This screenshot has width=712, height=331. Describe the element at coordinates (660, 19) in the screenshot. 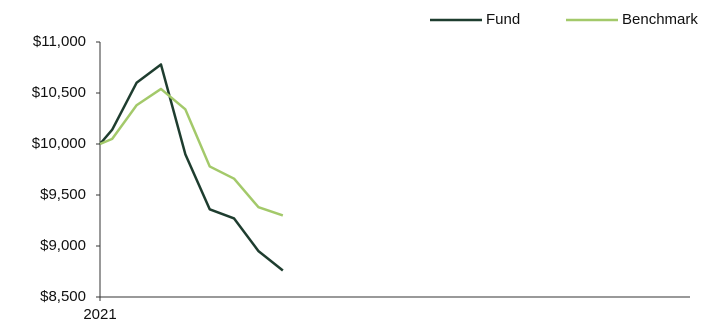

I see `legend-label: Benchmark` at that location.